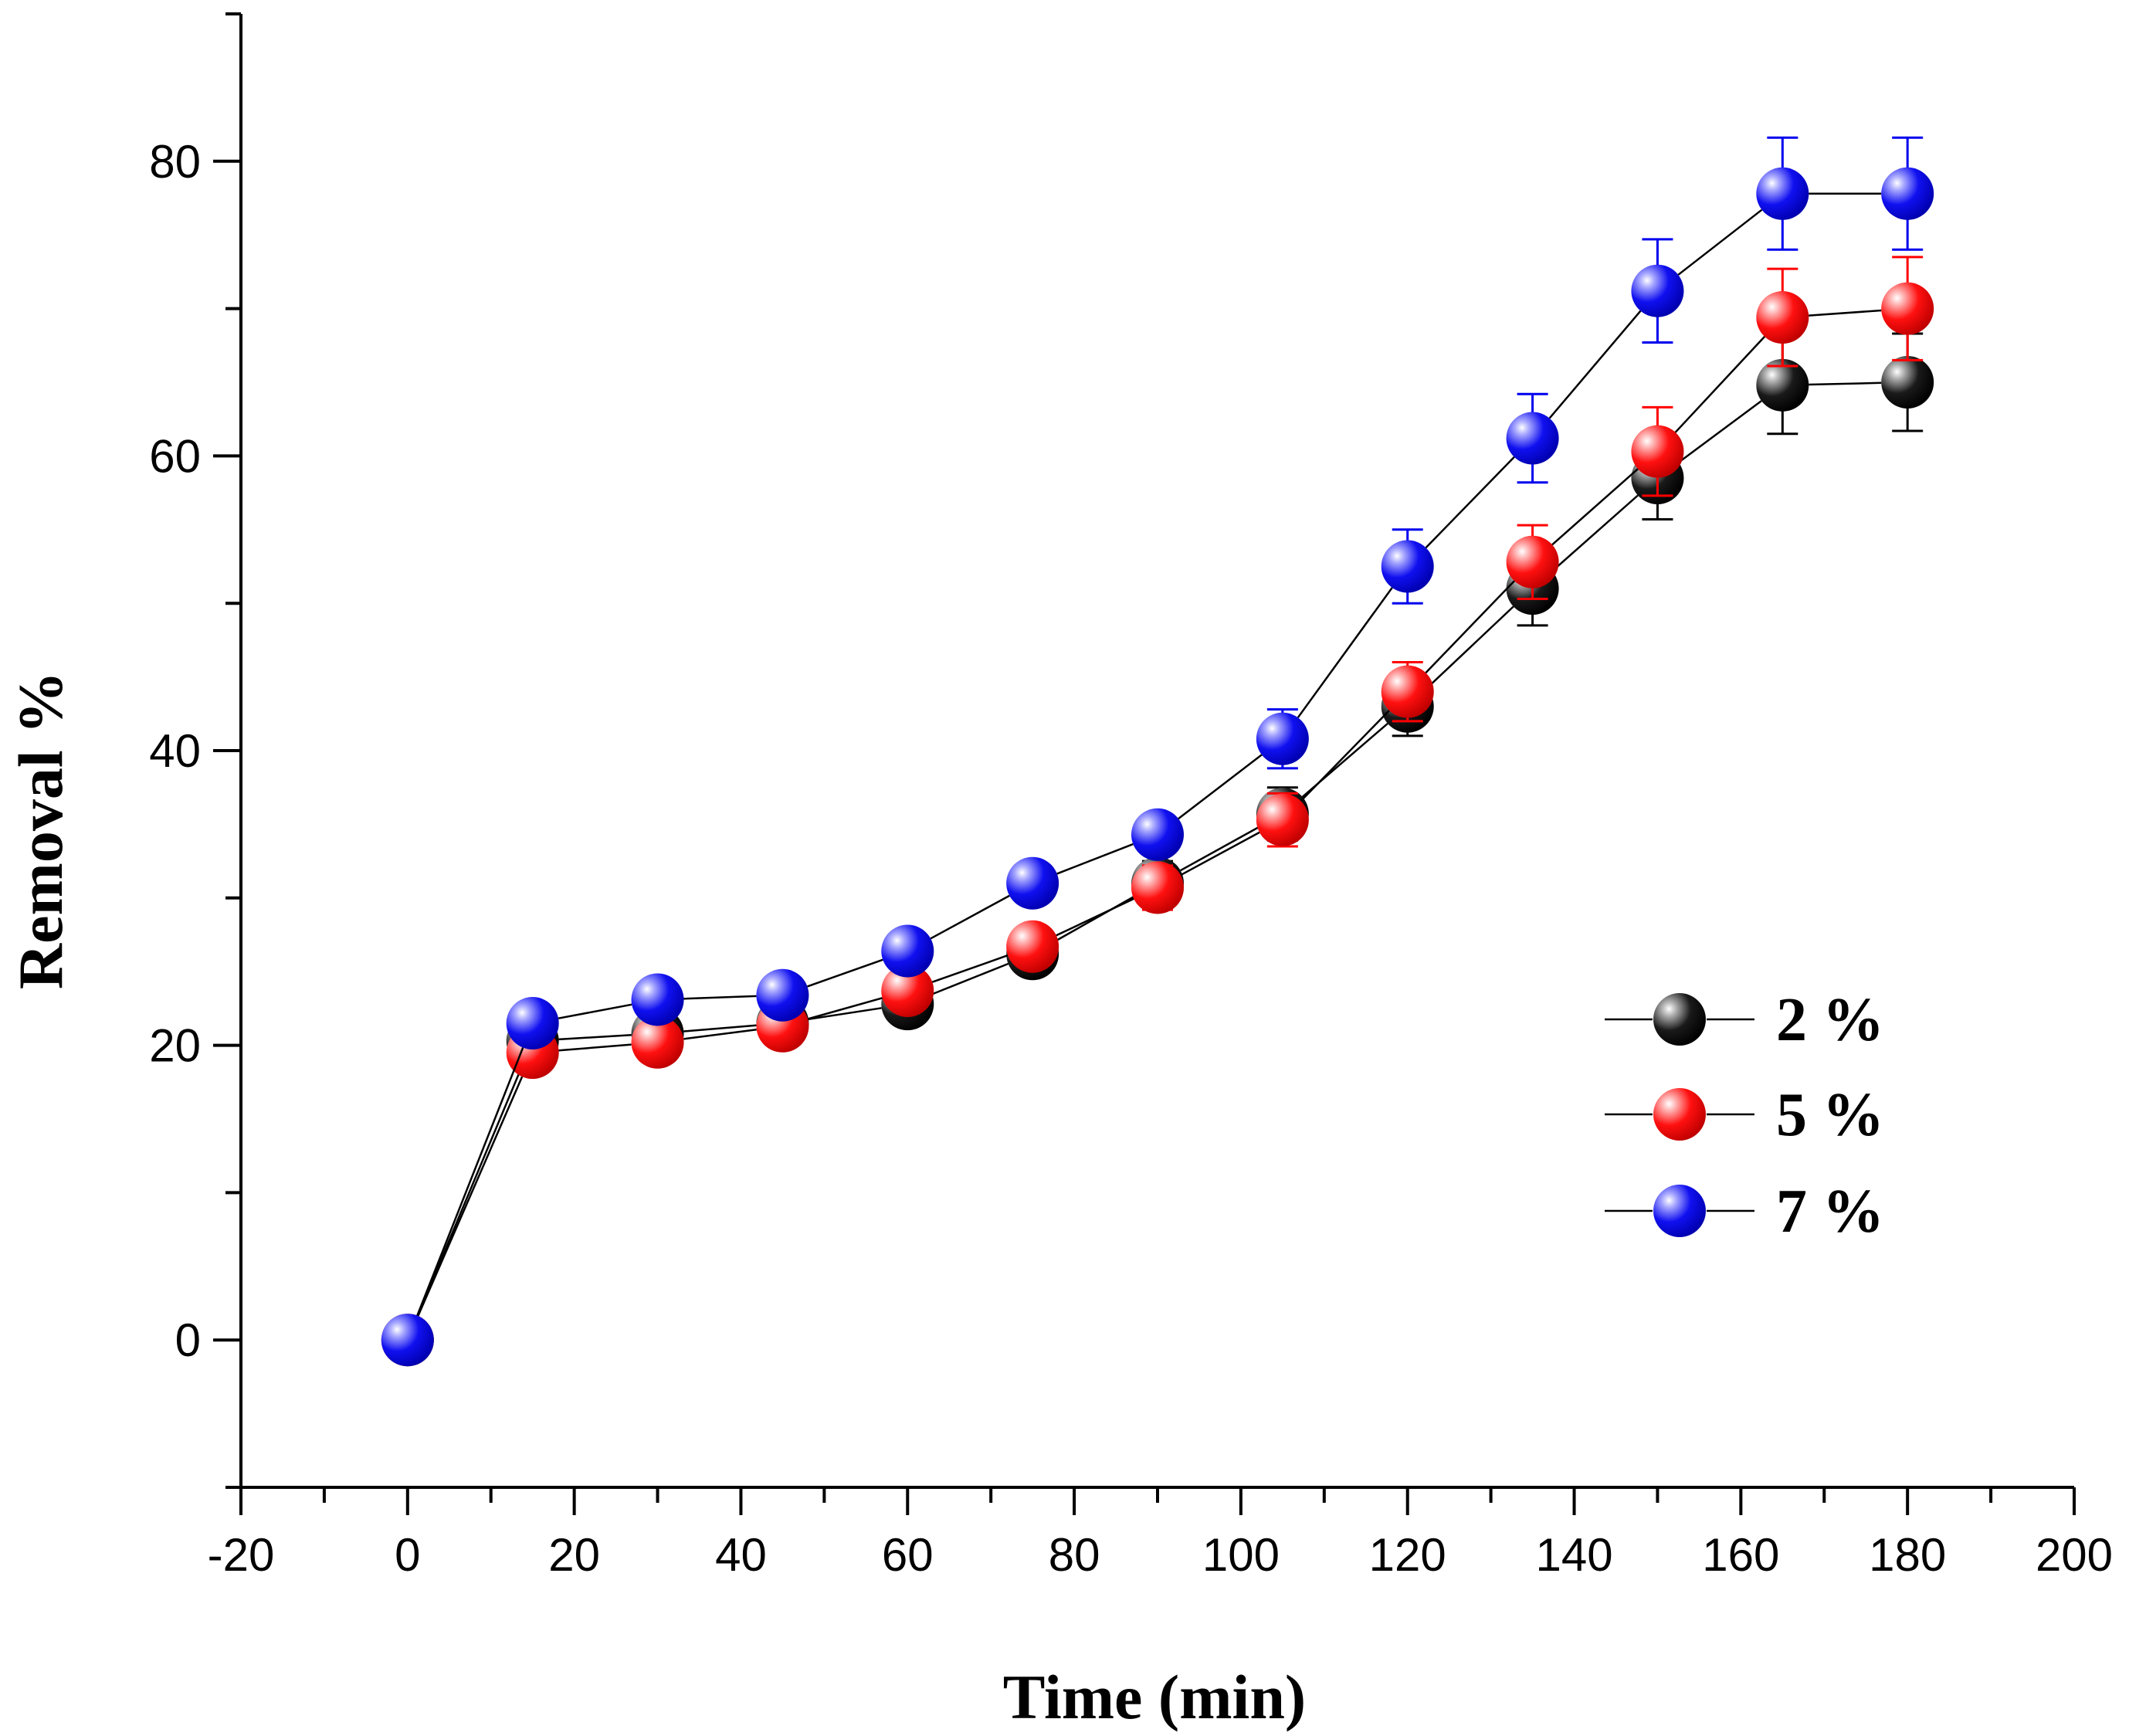 This screenshot has height=1736, width=2129. What do you see at coordinates (175, 456) in the screenshot?
I see `y-tick-label: 60` at bounding box center [175, 456].